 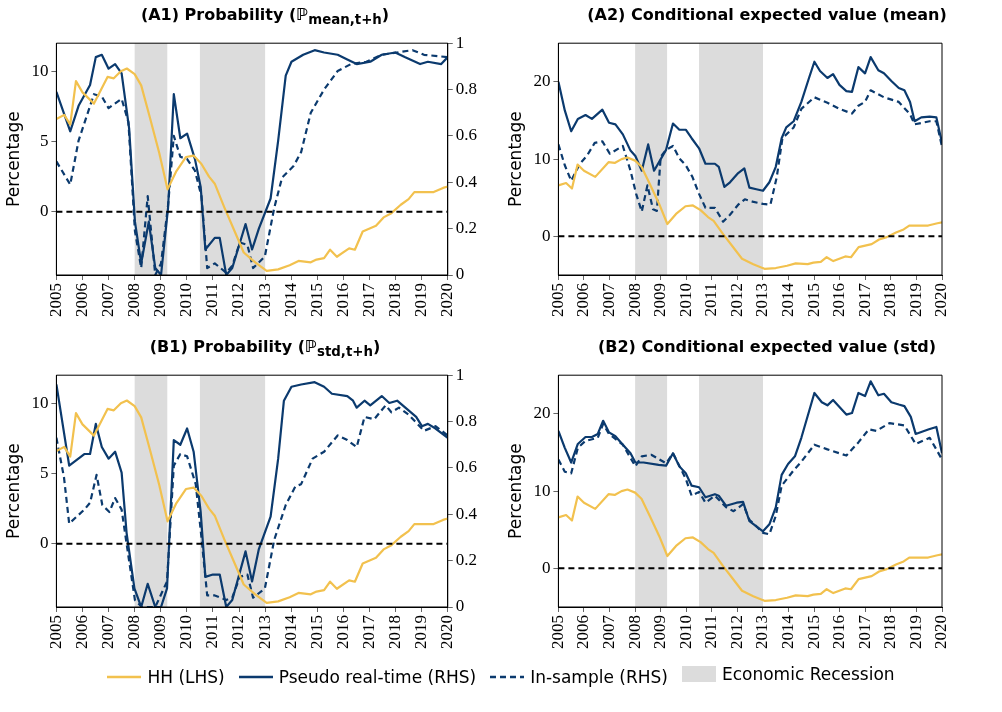 What do you see at coordinates (265, 349) in the screenshot?
I see `chart-title: (B1) Probability (ℙ$_{std,t+h}$)` at bounding box center [265, 349].